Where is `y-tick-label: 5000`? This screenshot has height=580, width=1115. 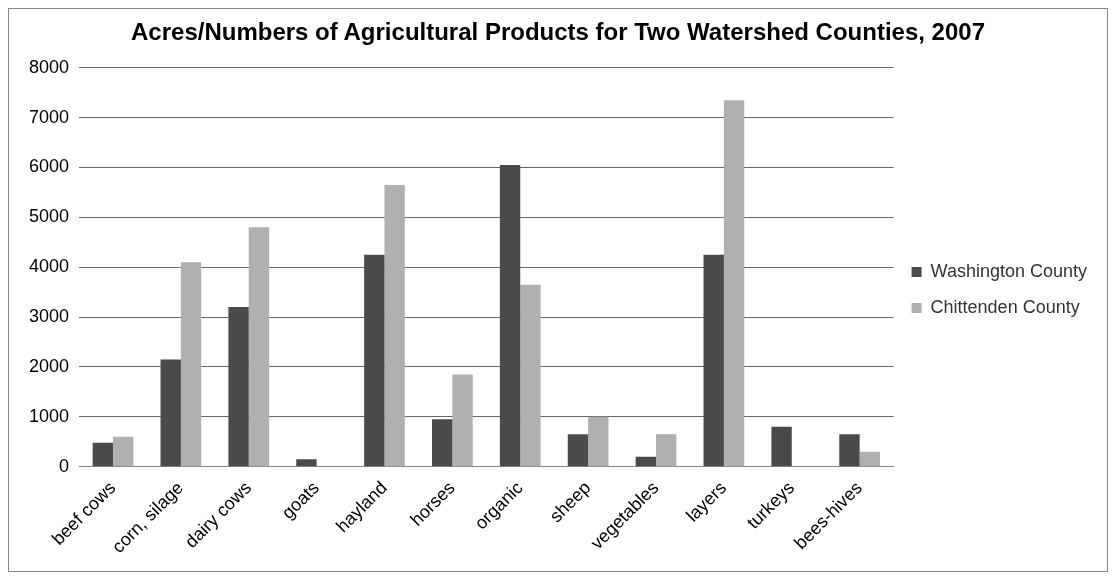
y-tick-label: 5000 is located at coordinates (49, 216).